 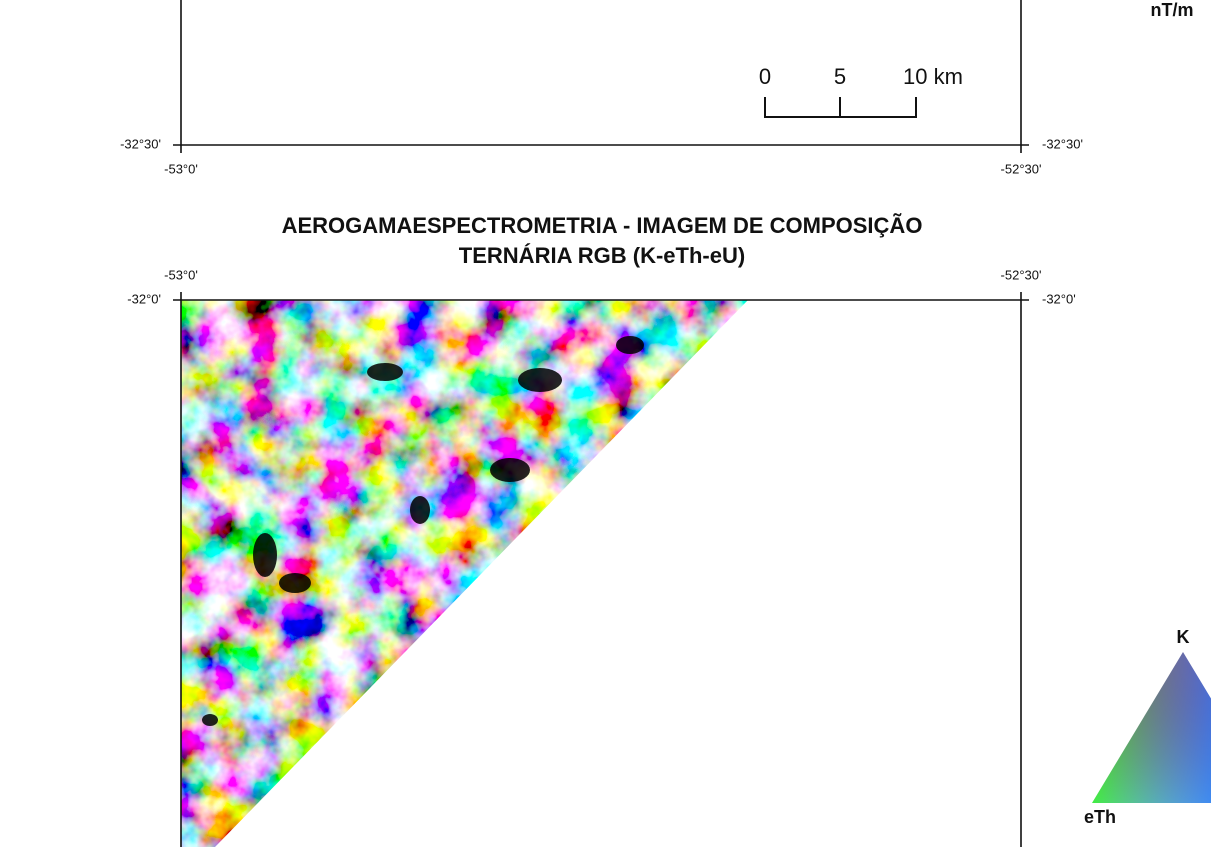 What do you see at coordinates (1100, 817) in the screenshot?
I see `legend-label: eTh` at bounding box center [1100, 817].